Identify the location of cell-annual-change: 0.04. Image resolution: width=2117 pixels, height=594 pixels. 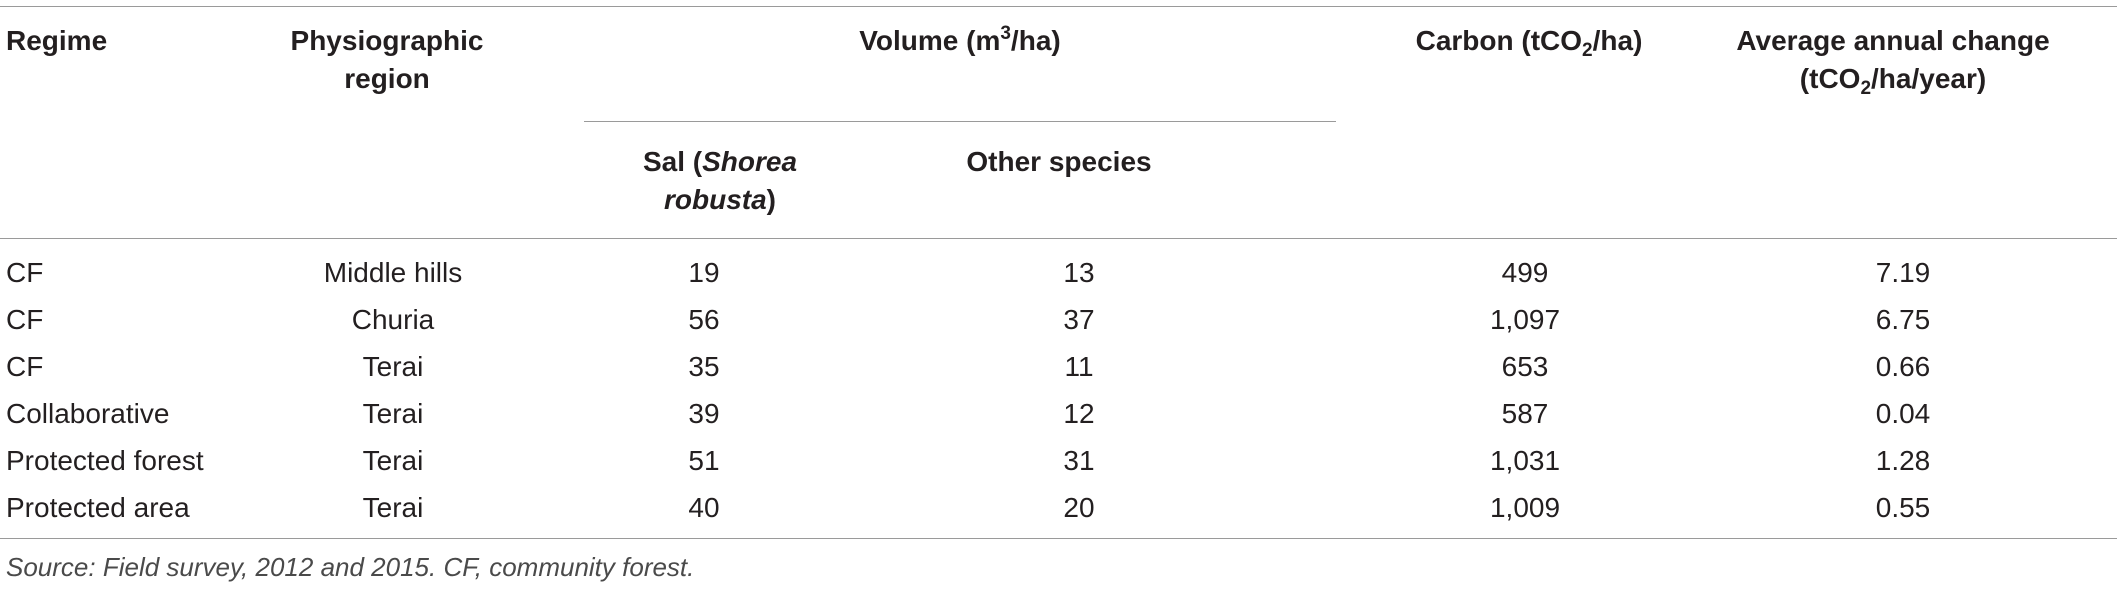
(1903, 413).